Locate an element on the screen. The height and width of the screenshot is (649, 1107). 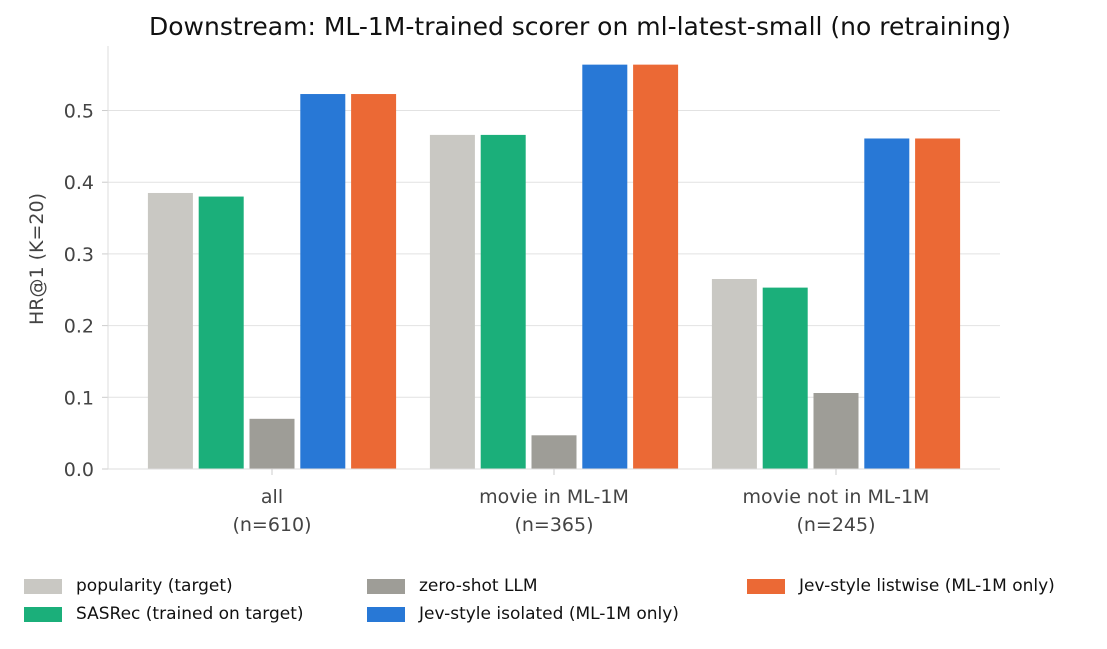
y-tick-label: 0.0 is located at coordinates (79, 470).